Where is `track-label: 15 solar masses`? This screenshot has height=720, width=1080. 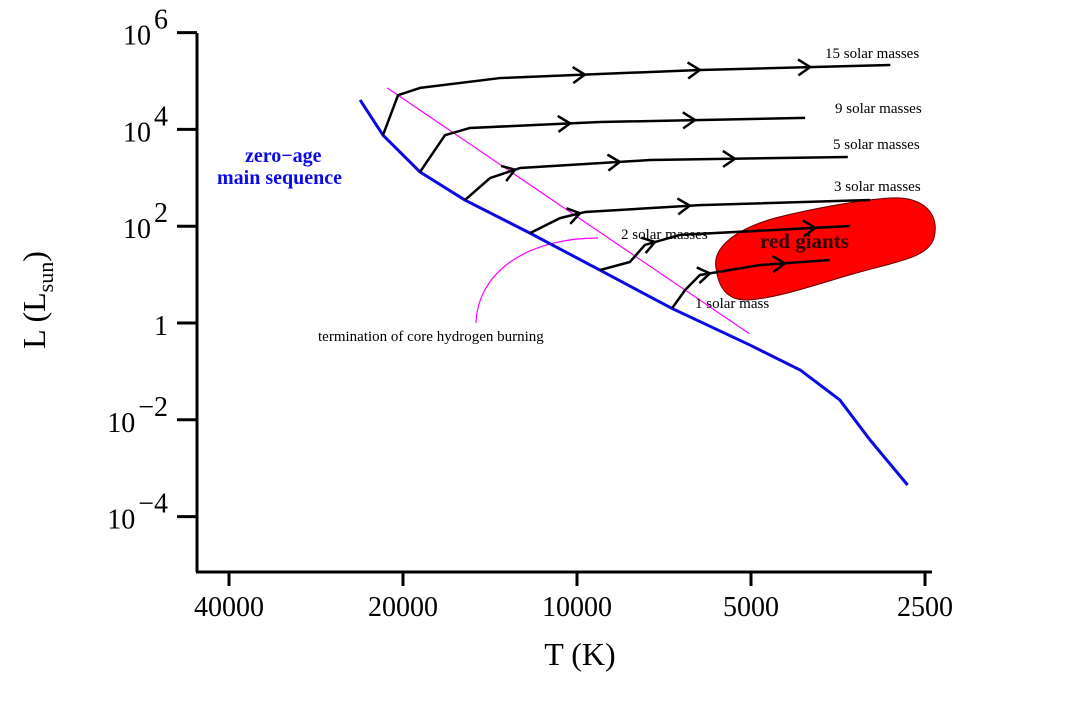
track-label: 15 solar masses is located at coordinates (872, 54).